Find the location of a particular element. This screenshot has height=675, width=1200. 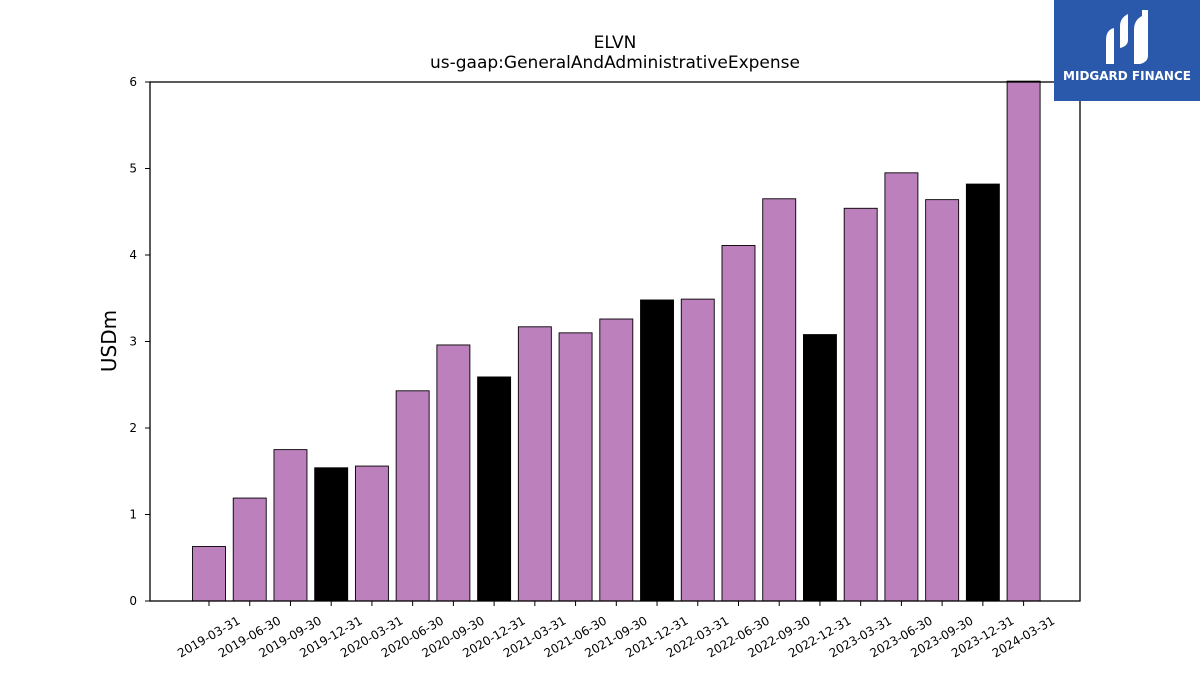

chart-subtitle: us-gaap:GeneralAndAdministrativeExpense is located at coordinates (615, 63).